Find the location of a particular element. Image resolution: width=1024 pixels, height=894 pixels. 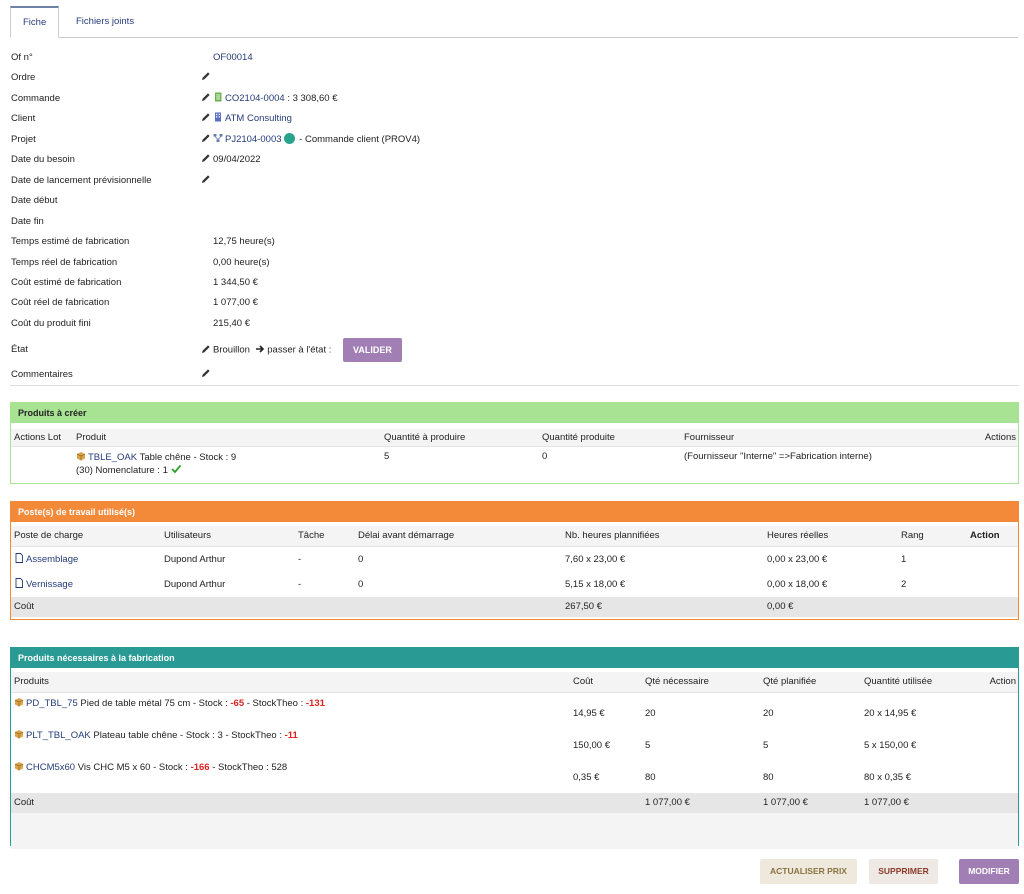

produit-link: TBLE_OAK is located at coordinates (113, 457).